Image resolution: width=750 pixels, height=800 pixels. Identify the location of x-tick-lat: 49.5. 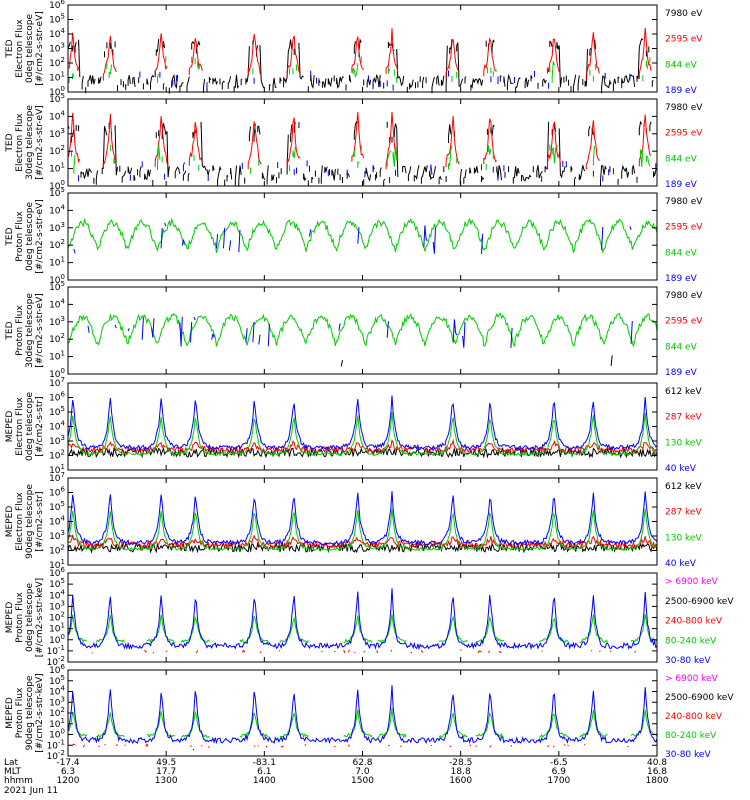
(166, 763).